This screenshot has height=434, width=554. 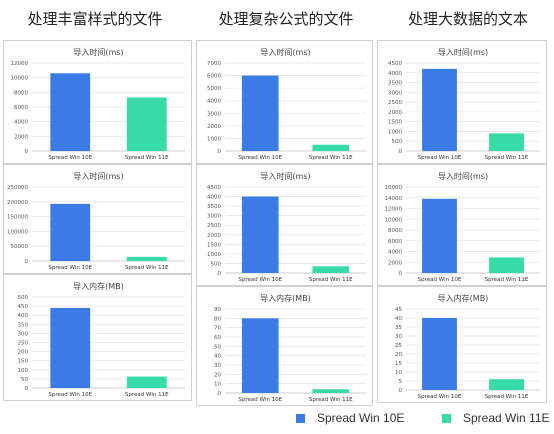 What do you see at coordinates (286, 19) in the screenshot?
I see `column-title-complex-formula: 处理复杂公式的文件` at bounding box center [286, 19].